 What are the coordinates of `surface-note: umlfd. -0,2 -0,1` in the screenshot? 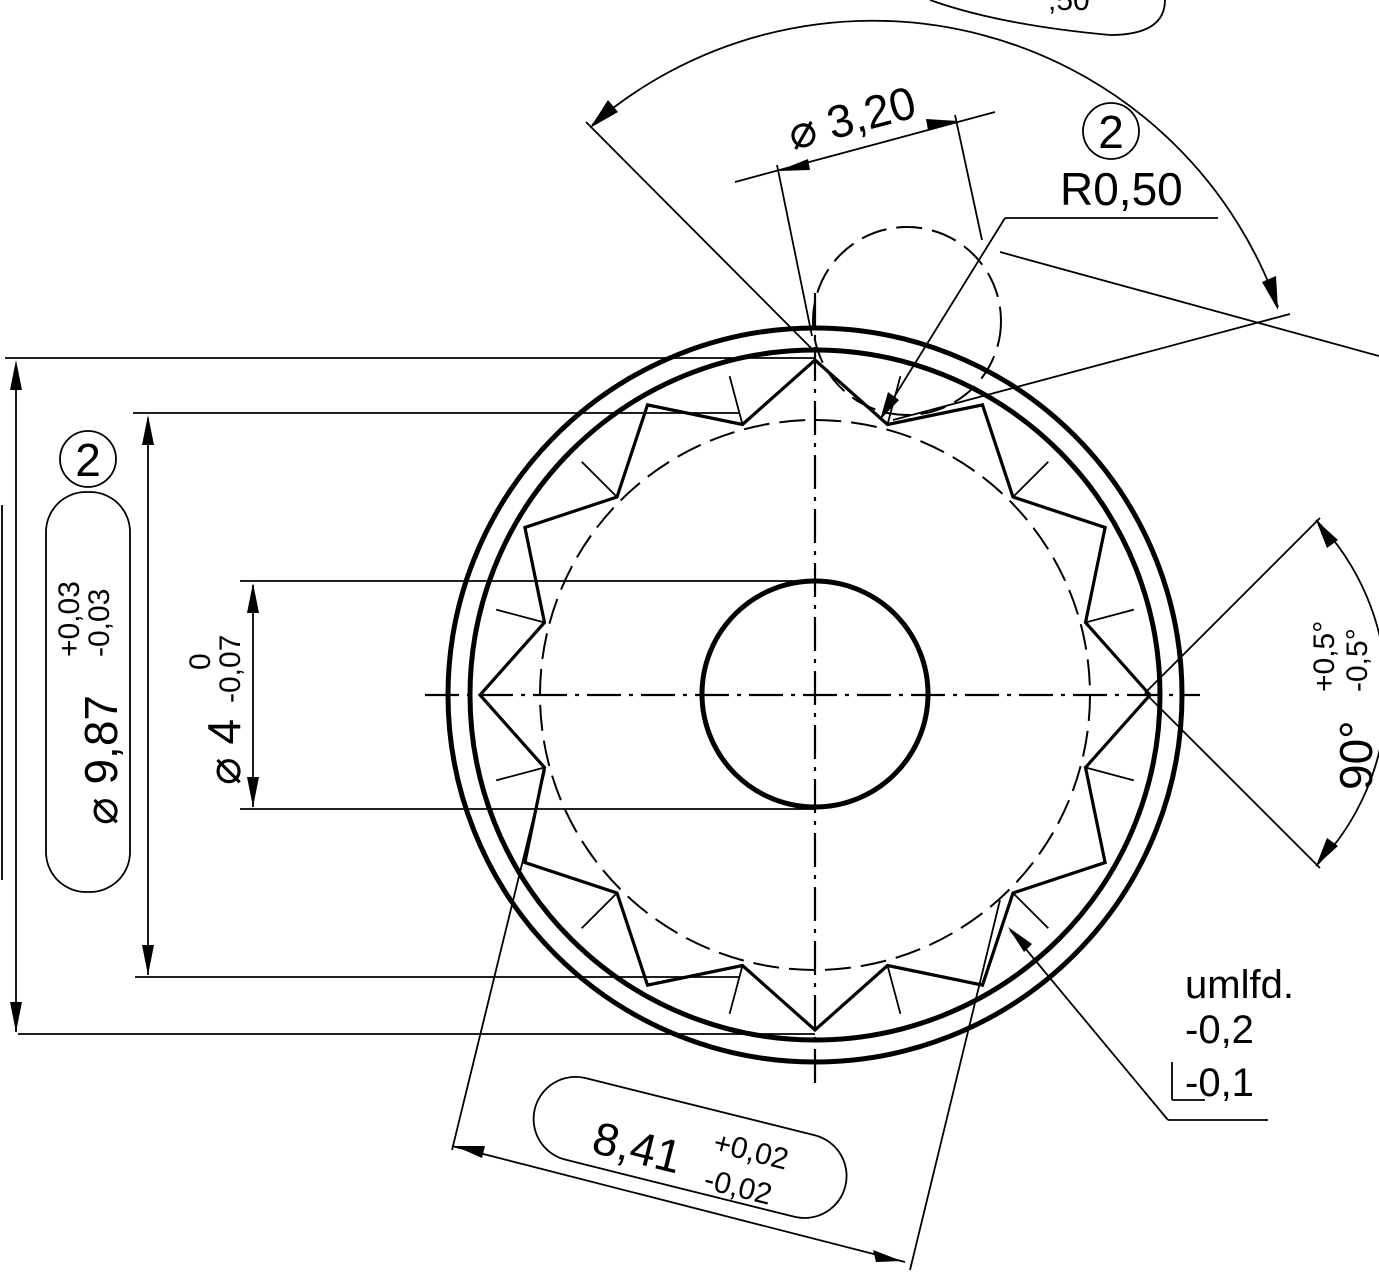 It's located at (1151, 1024).